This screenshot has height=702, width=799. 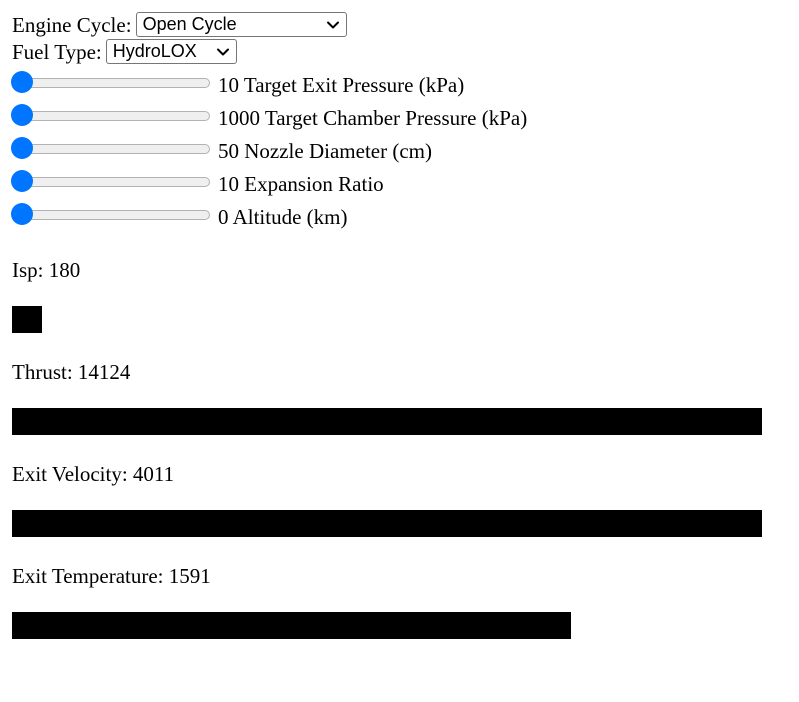 I want to click on target-chamber-pressure-slider, so click(x=110, y=115).